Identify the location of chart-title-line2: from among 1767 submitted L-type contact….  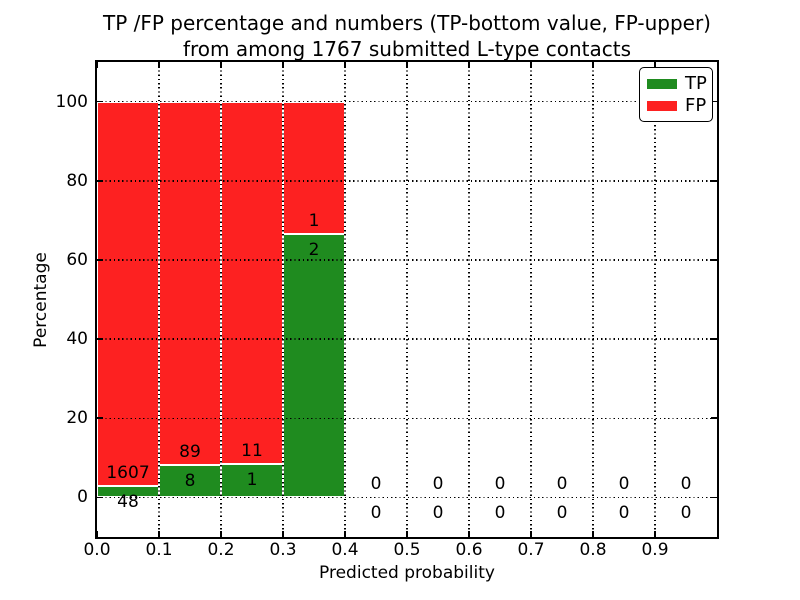
(407, 49).